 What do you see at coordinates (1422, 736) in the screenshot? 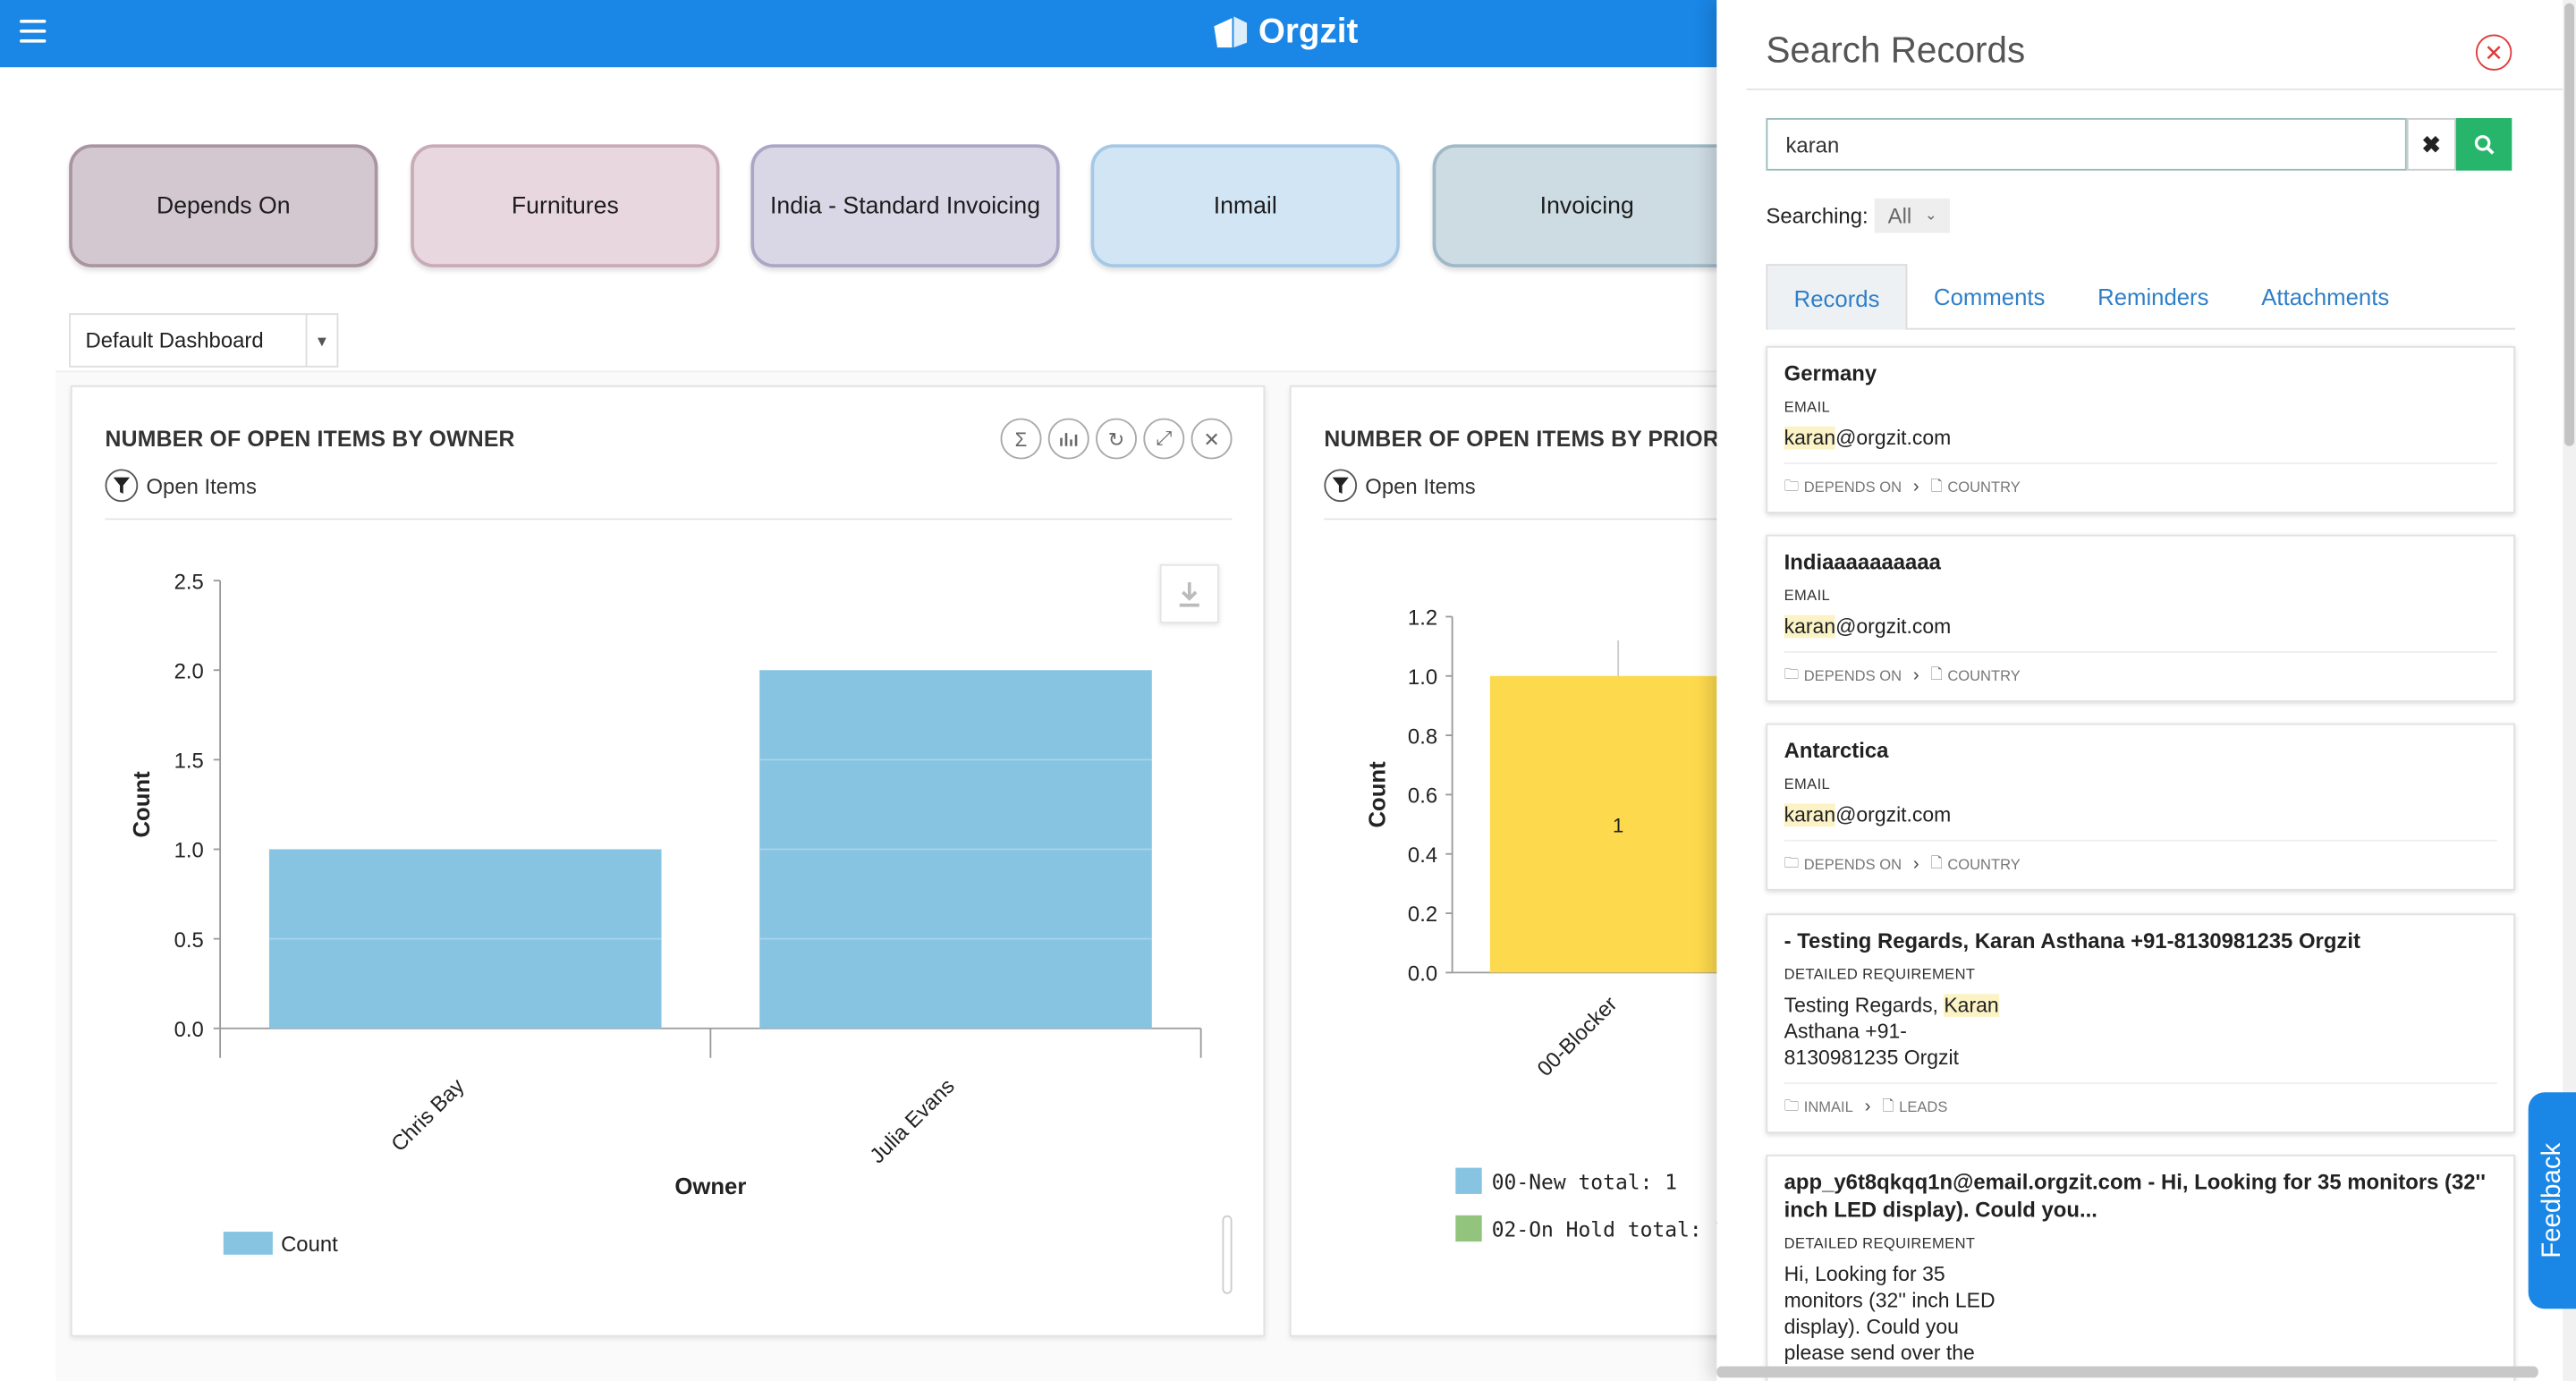
I see `y-tick-label: 0.8` at bounding box center [1422, 736].